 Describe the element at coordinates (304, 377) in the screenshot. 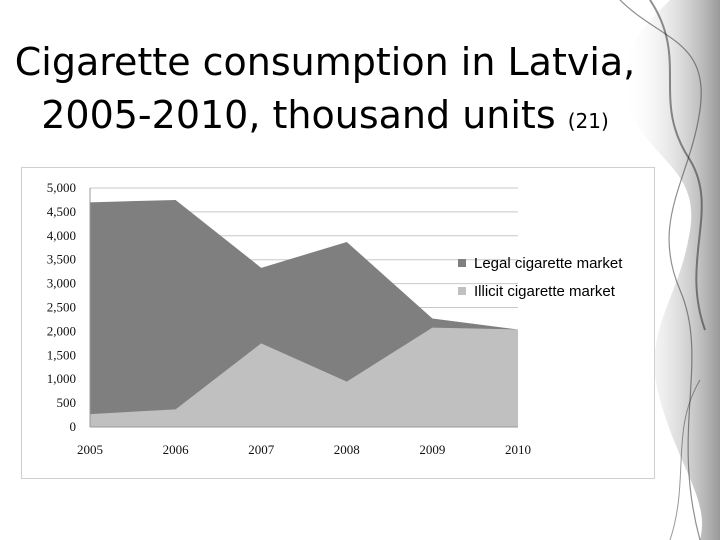

I see `illicit-market-area` at that location.